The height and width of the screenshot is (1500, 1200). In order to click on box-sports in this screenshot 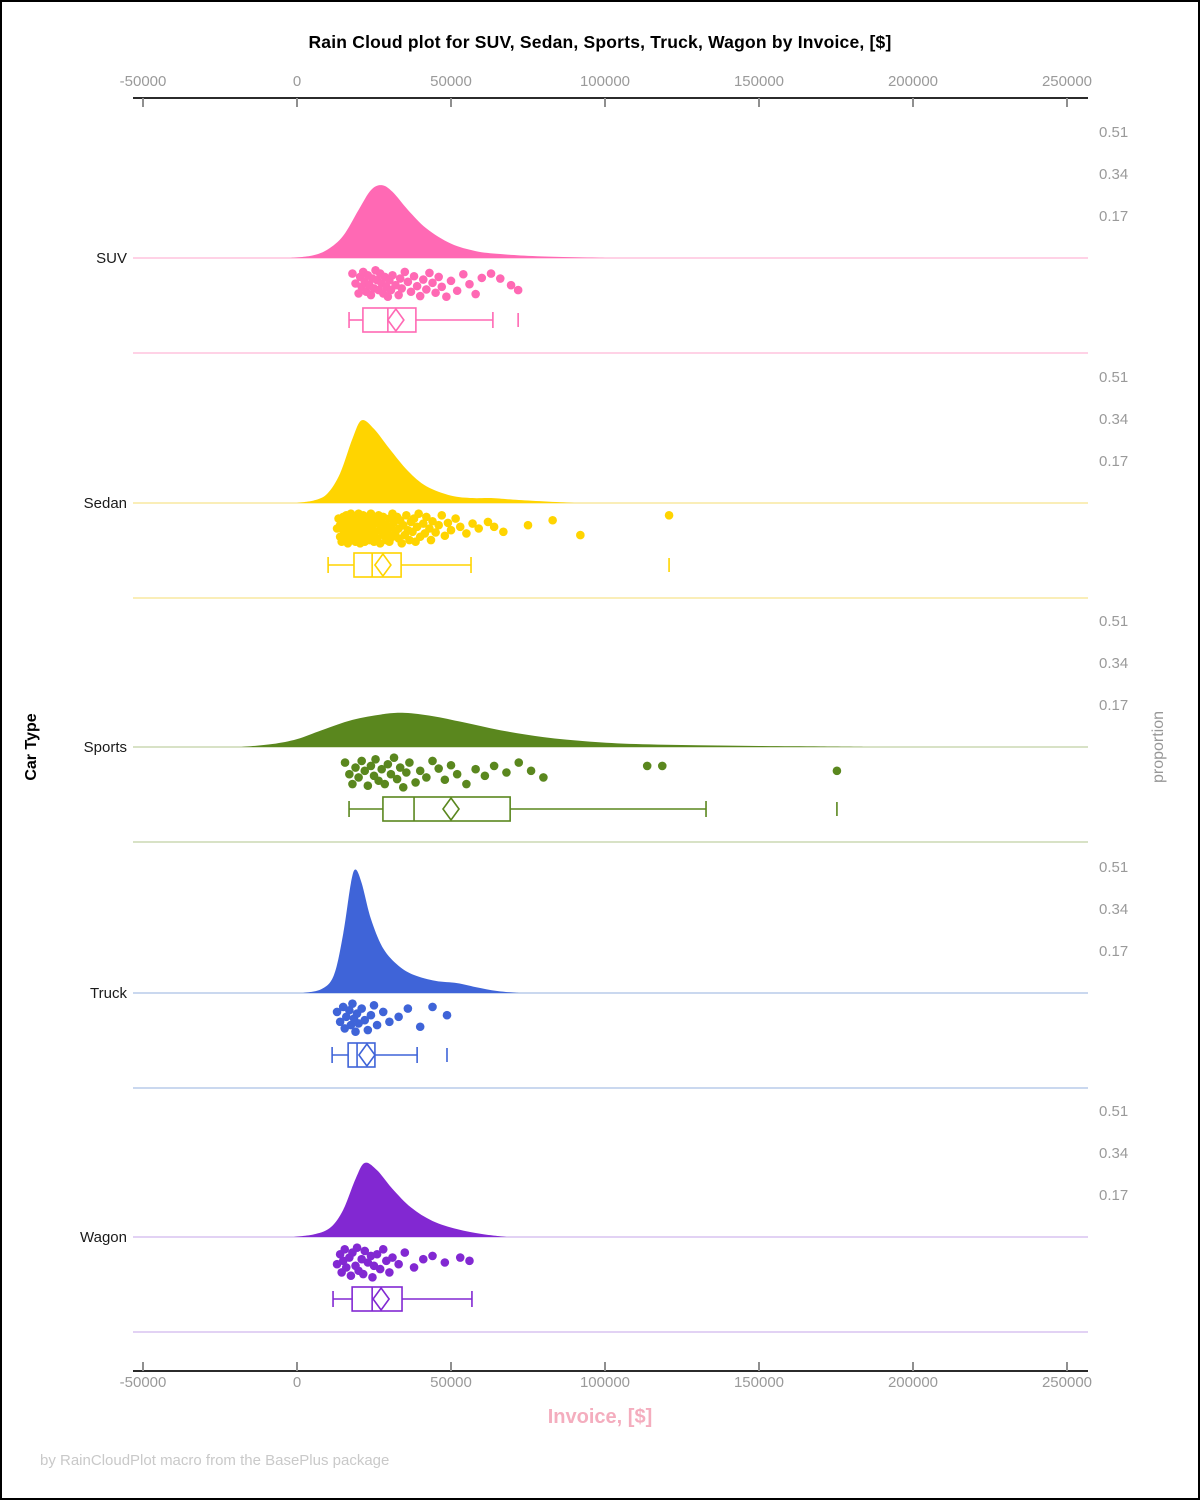, I will do `click(446, 809)`.